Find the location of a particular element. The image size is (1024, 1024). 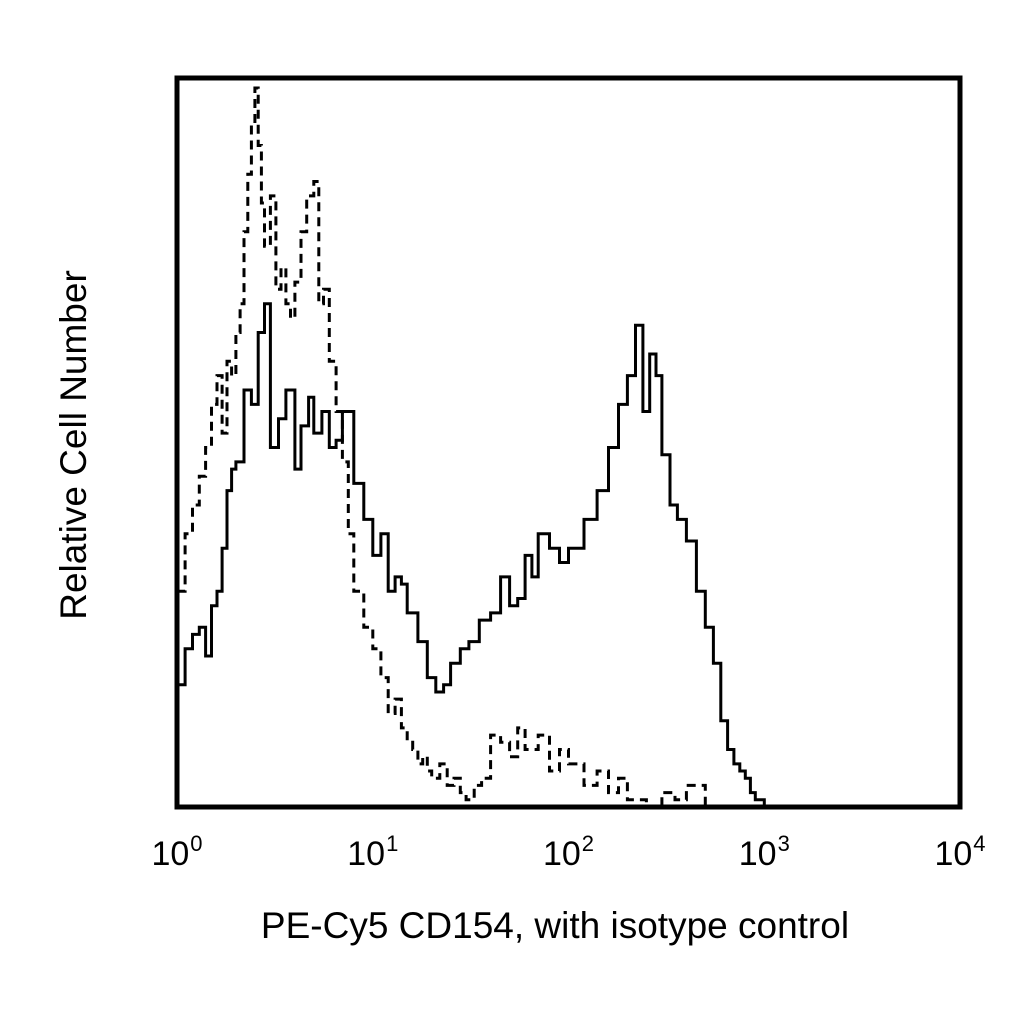

x-tick-label-4: 10⁴ is located at coordinates (959, 852).